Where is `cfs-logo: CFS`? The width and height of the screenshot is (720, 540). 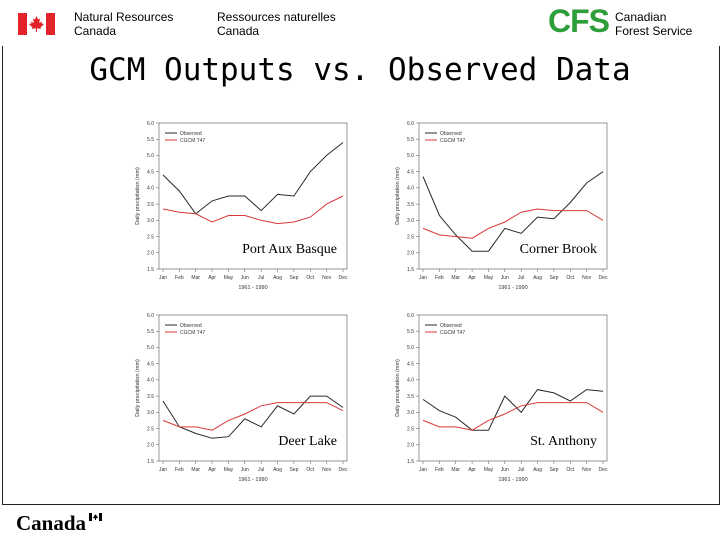
cfs-logo: CFS is located at coordinates (578, 21).